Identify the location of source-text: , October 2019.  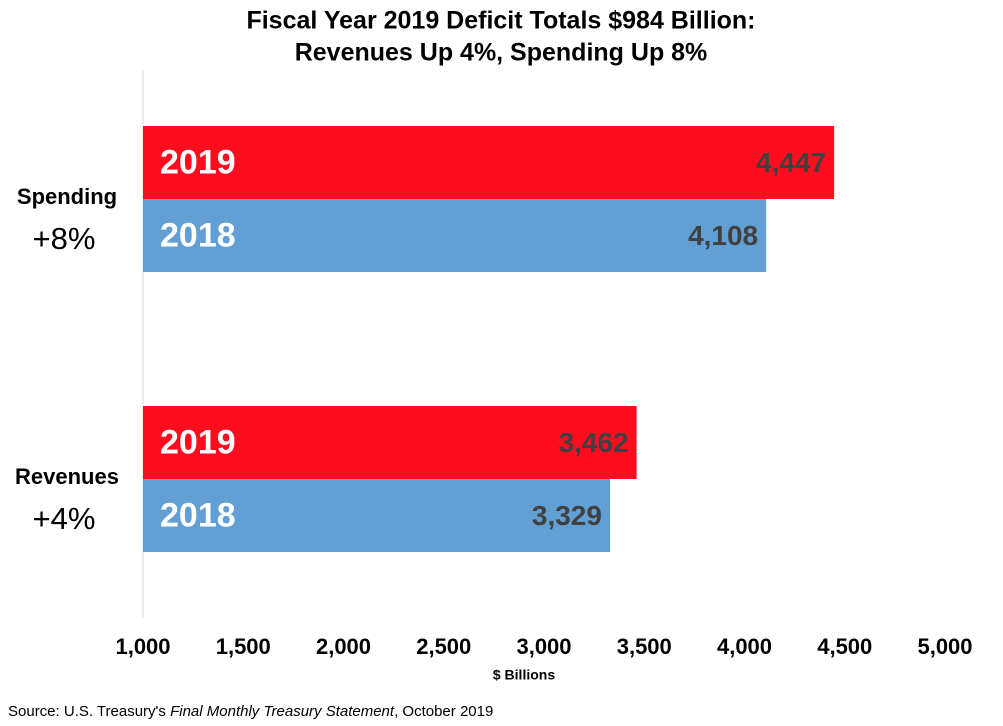
(443, 711).